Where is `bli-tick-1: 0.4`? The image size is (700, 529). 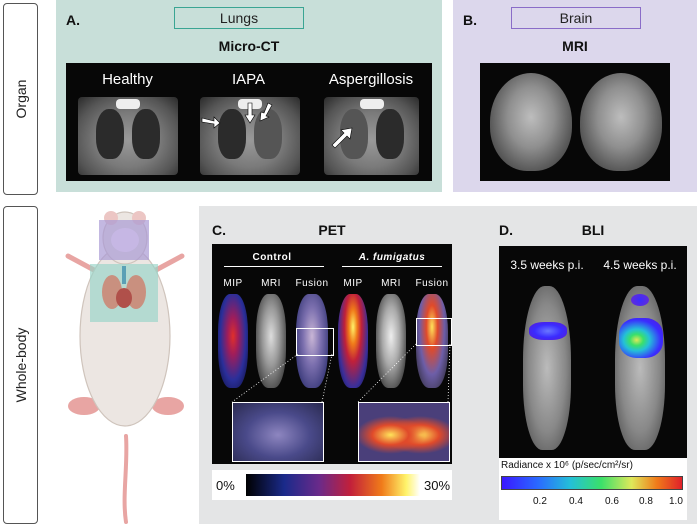
bli-tick-1: 0.4 is located at coordinates (576, 501).